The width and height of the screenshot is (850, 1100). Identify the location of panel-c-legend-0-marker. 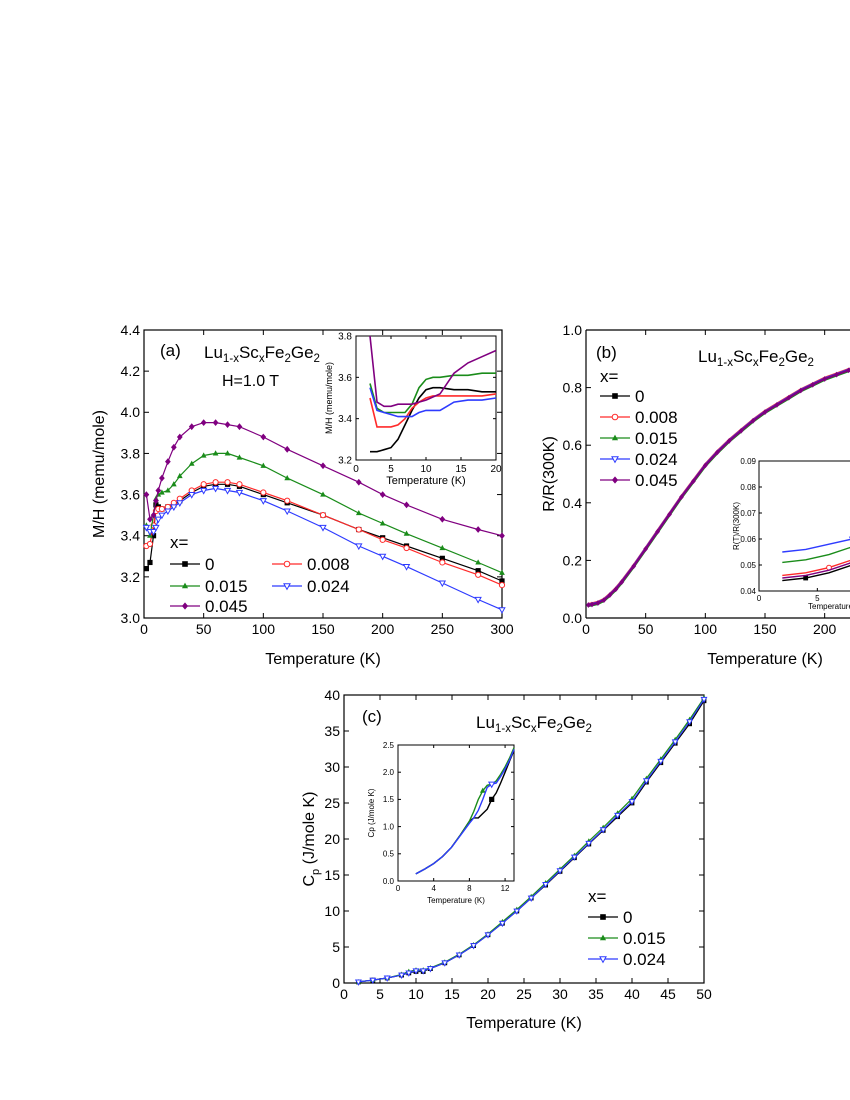
(603, 917).